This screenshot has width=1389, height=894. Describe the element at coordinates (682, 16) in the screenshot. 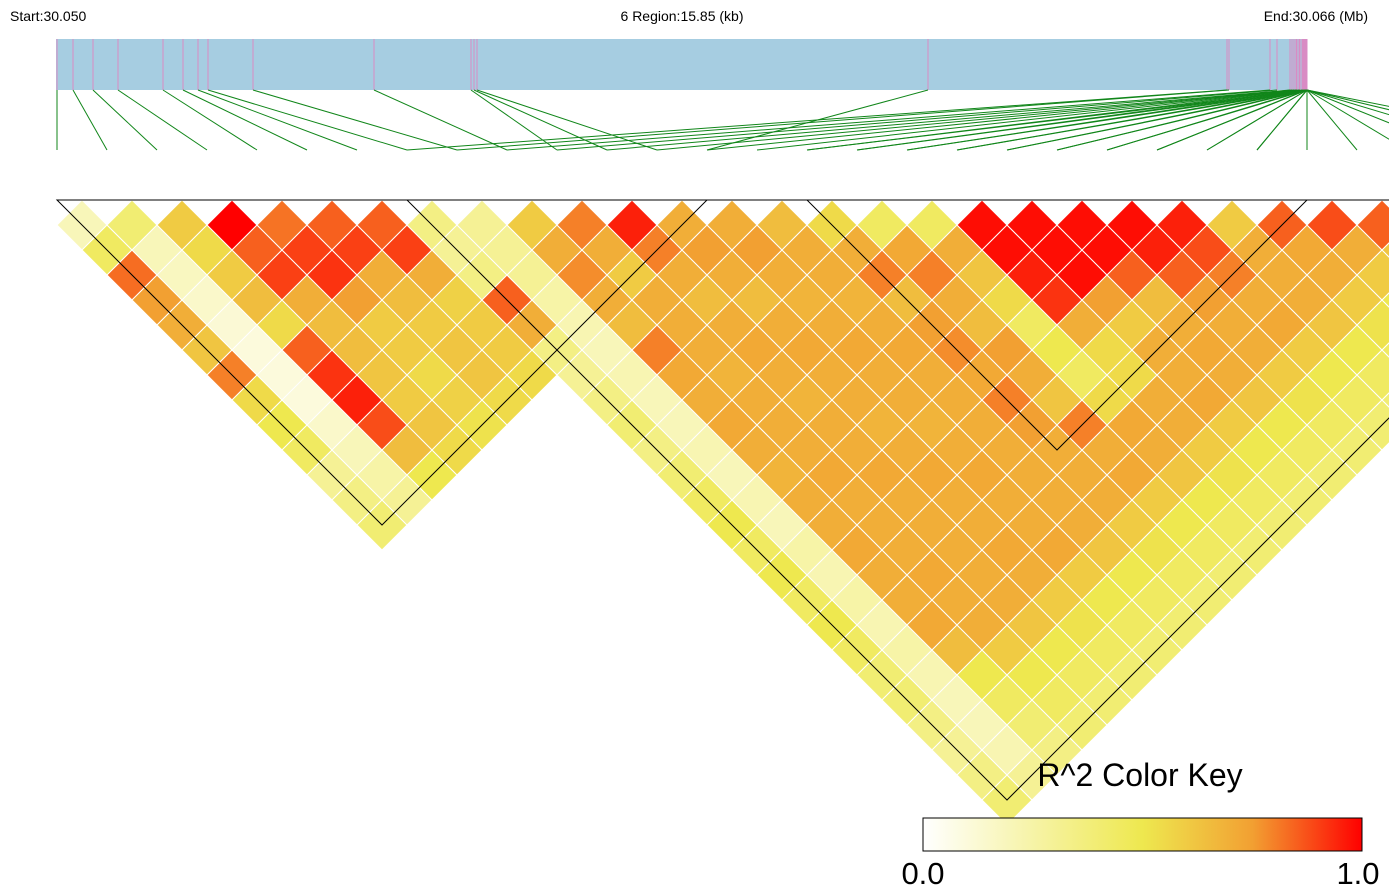

I see `region-label: 6 Region:15.85 (kb)` at that location.